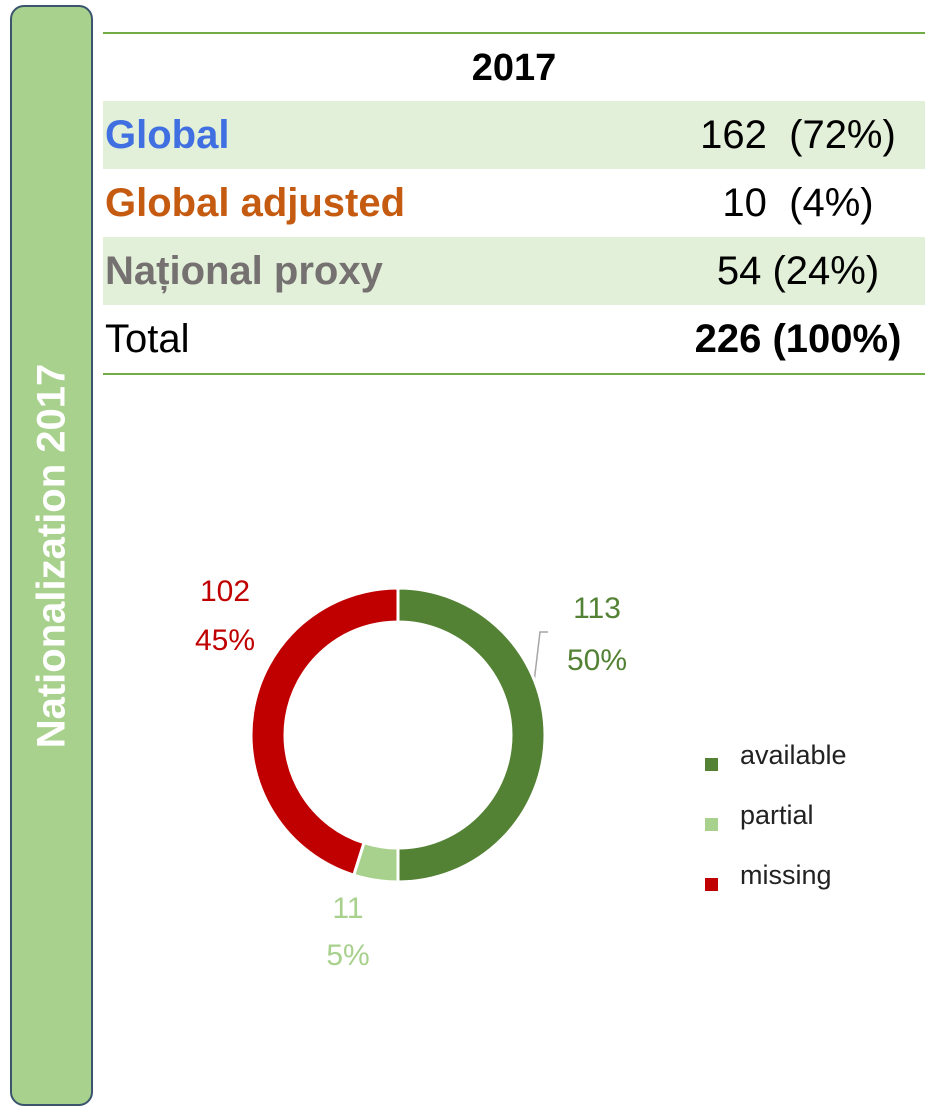 The height and width of the screenshot is (1112, 930). I want to click on data-label: 113, so click(597, 608).